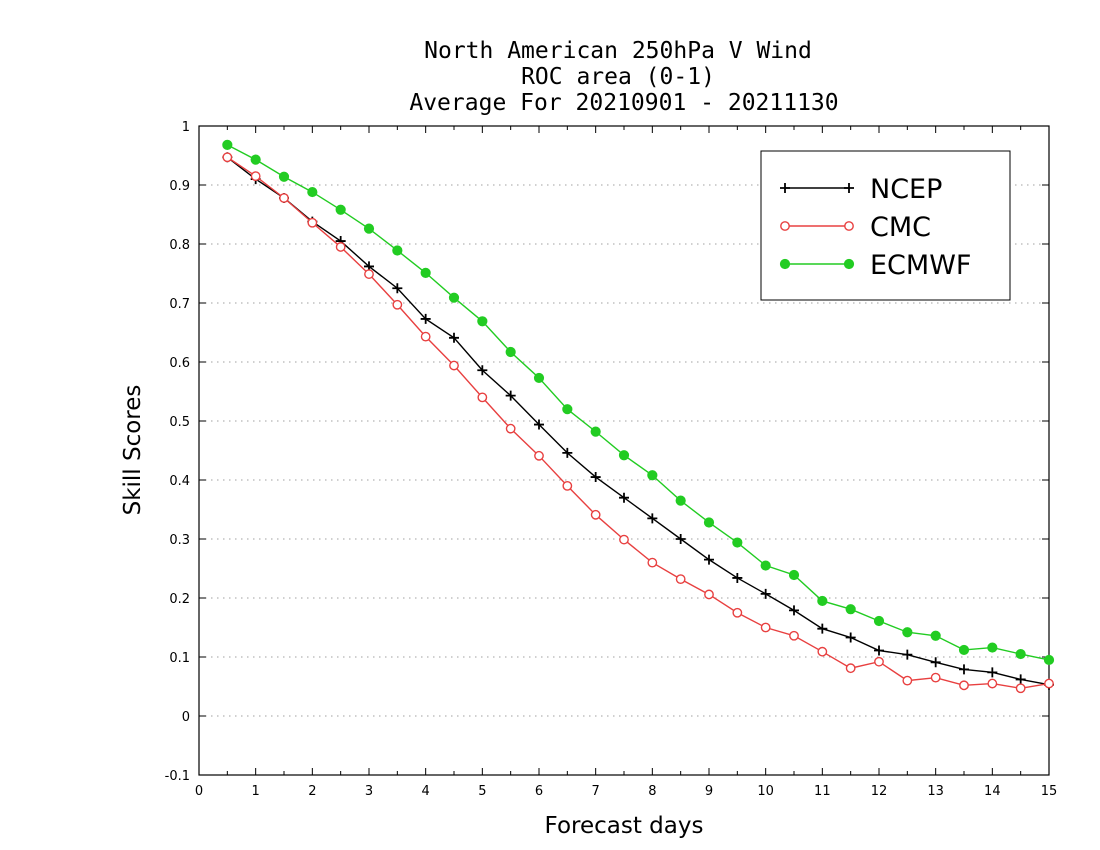 The height and width of the screenshot is (850, 1100). I want to click on y-tick-label: 0.3, so click(179, 540).